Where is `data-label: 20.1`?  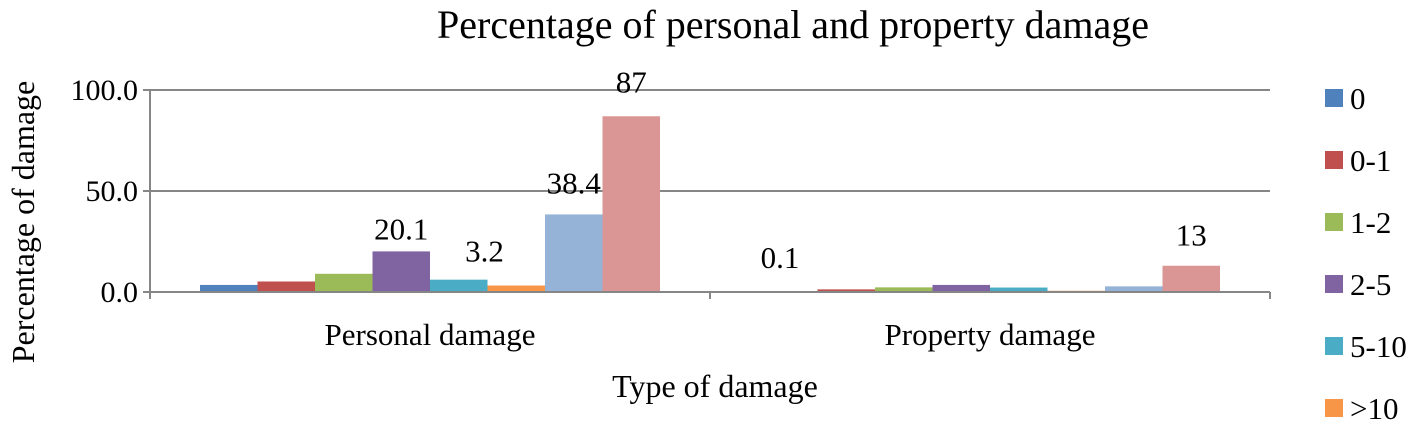
data-label: 20.1 is located at coordinates (401, 228).